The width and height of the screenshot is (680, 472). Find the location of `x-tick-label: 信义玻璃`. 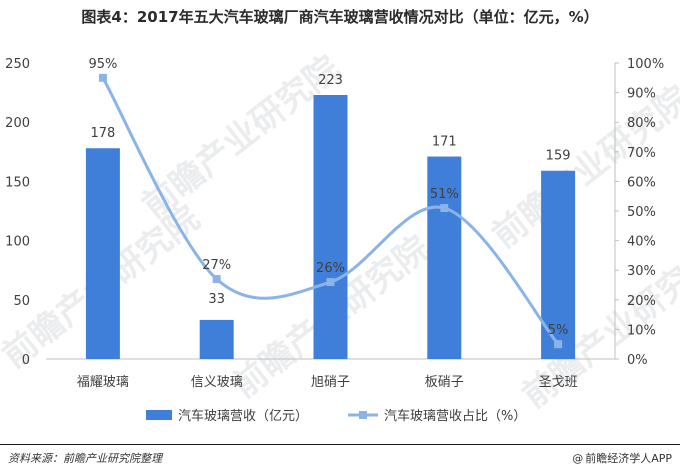

x-tick-label: 信义玻璃 is located at coordinates (217, 382).